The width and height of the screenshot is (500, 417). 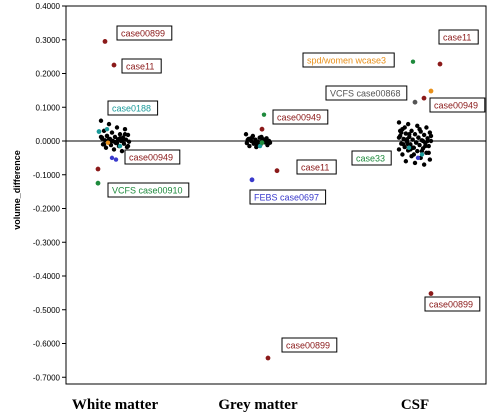 I want to click on x-category-label: White matter, so click(x=115, y=405).